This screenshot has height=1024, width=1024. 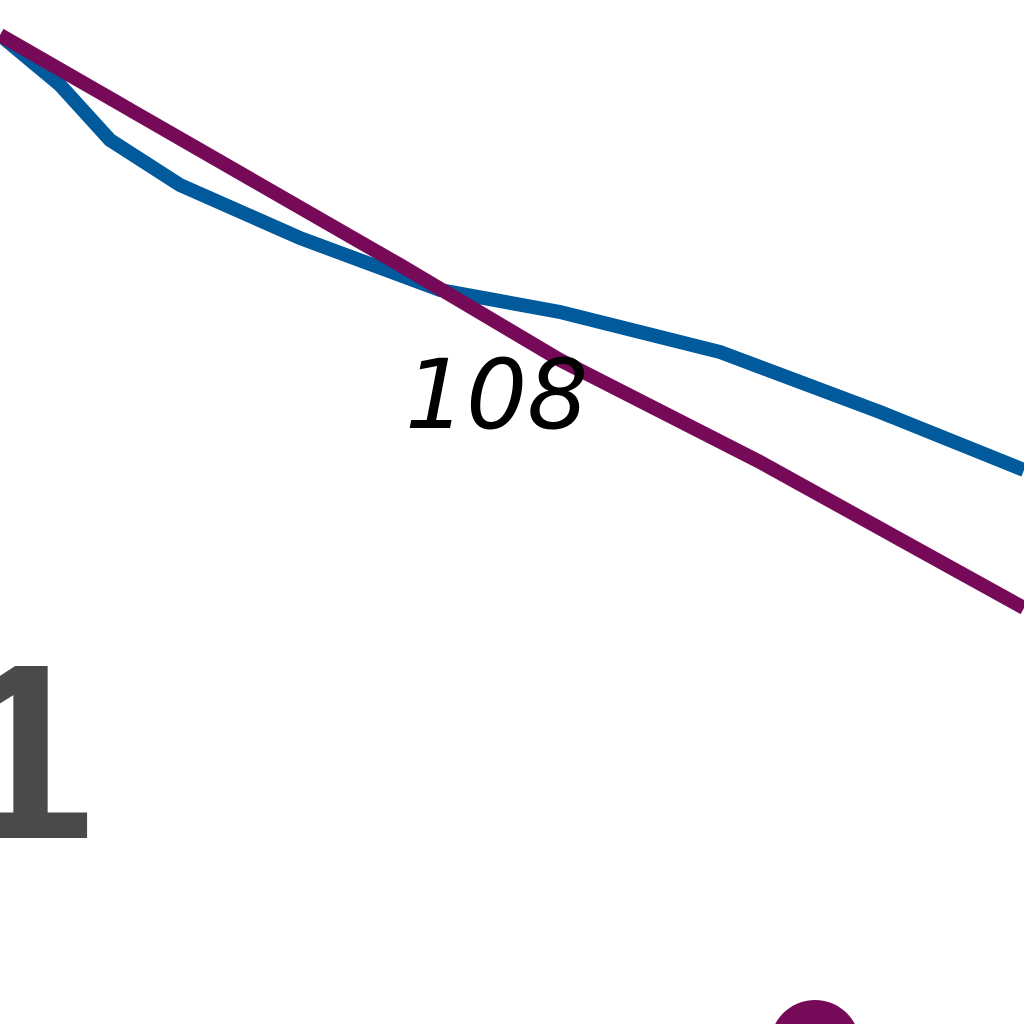 I want to click on route-label: 108, so click(x=496, y=395).